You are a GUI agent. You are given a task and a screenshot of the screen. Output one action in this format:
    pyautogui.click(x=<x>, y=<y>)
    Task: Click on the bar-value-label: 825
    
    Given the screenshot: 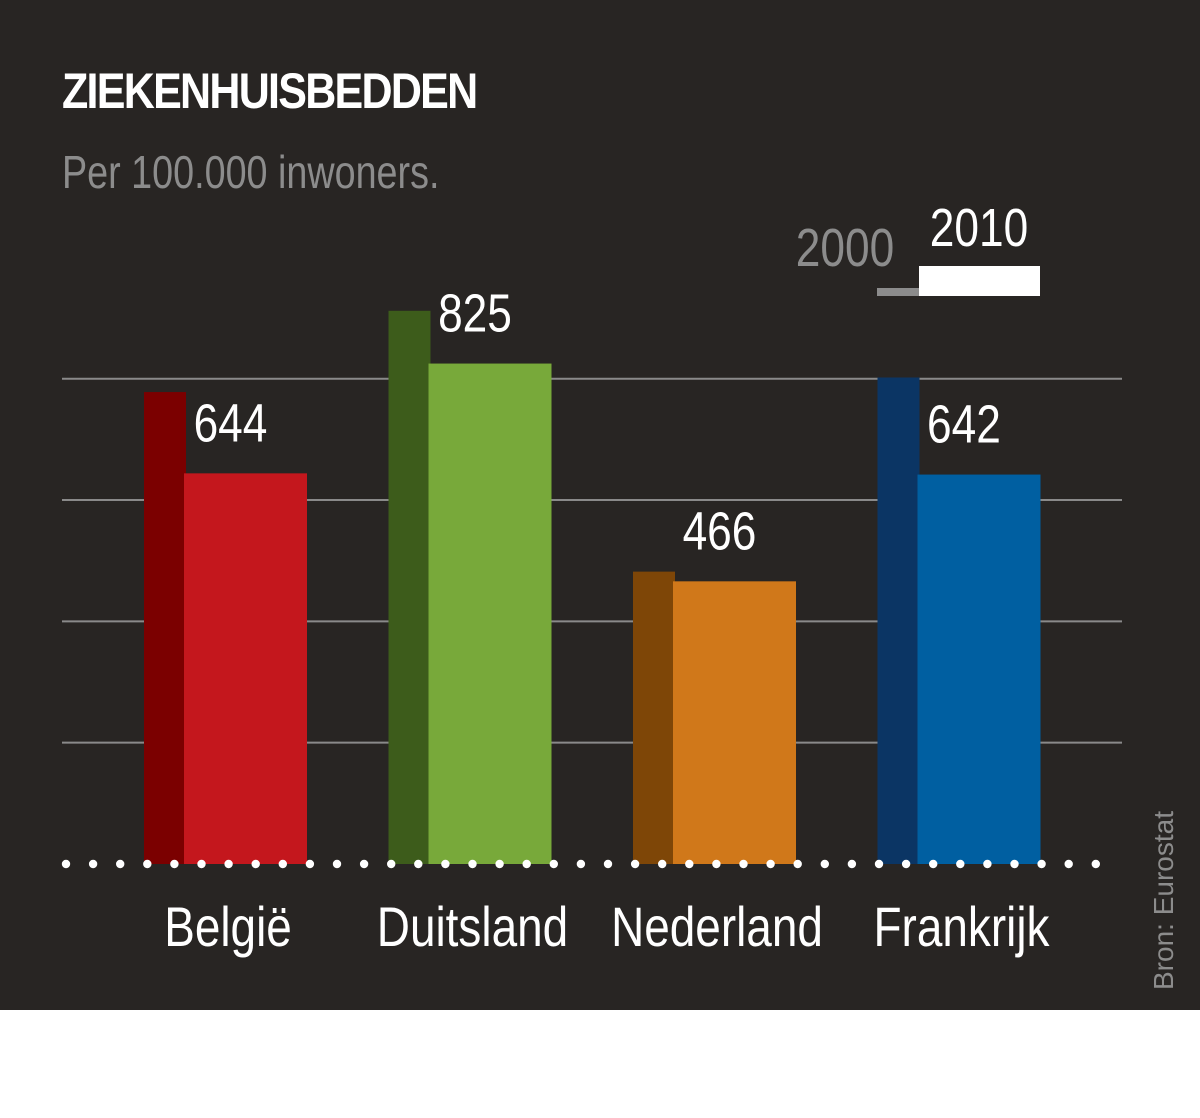 What is the action you would take?
    pyautogui.click(x=475, y=313)
    